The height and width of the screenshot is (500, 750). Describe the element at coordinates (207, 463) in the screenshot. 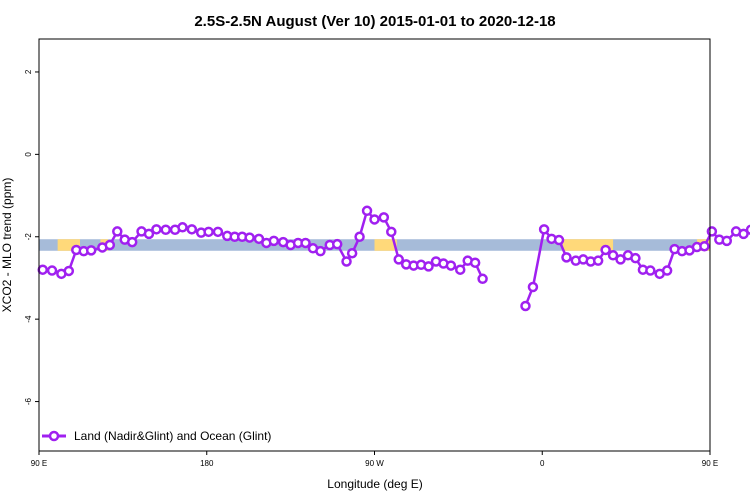

I see `x-tick-label: 180` at that location.